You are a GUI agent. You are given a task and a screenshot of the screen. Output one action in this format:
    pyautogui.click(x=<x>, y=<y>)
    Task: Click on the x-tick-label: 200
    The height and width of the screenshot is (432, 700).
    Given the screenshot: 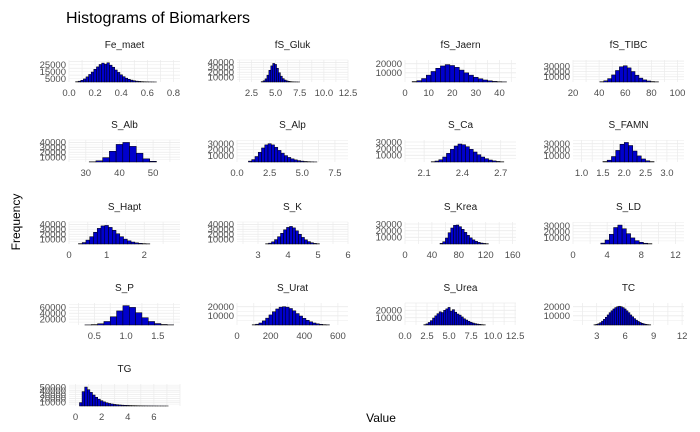 What is the action you would take?
    pyautogui.click(x=271, y=336)
    